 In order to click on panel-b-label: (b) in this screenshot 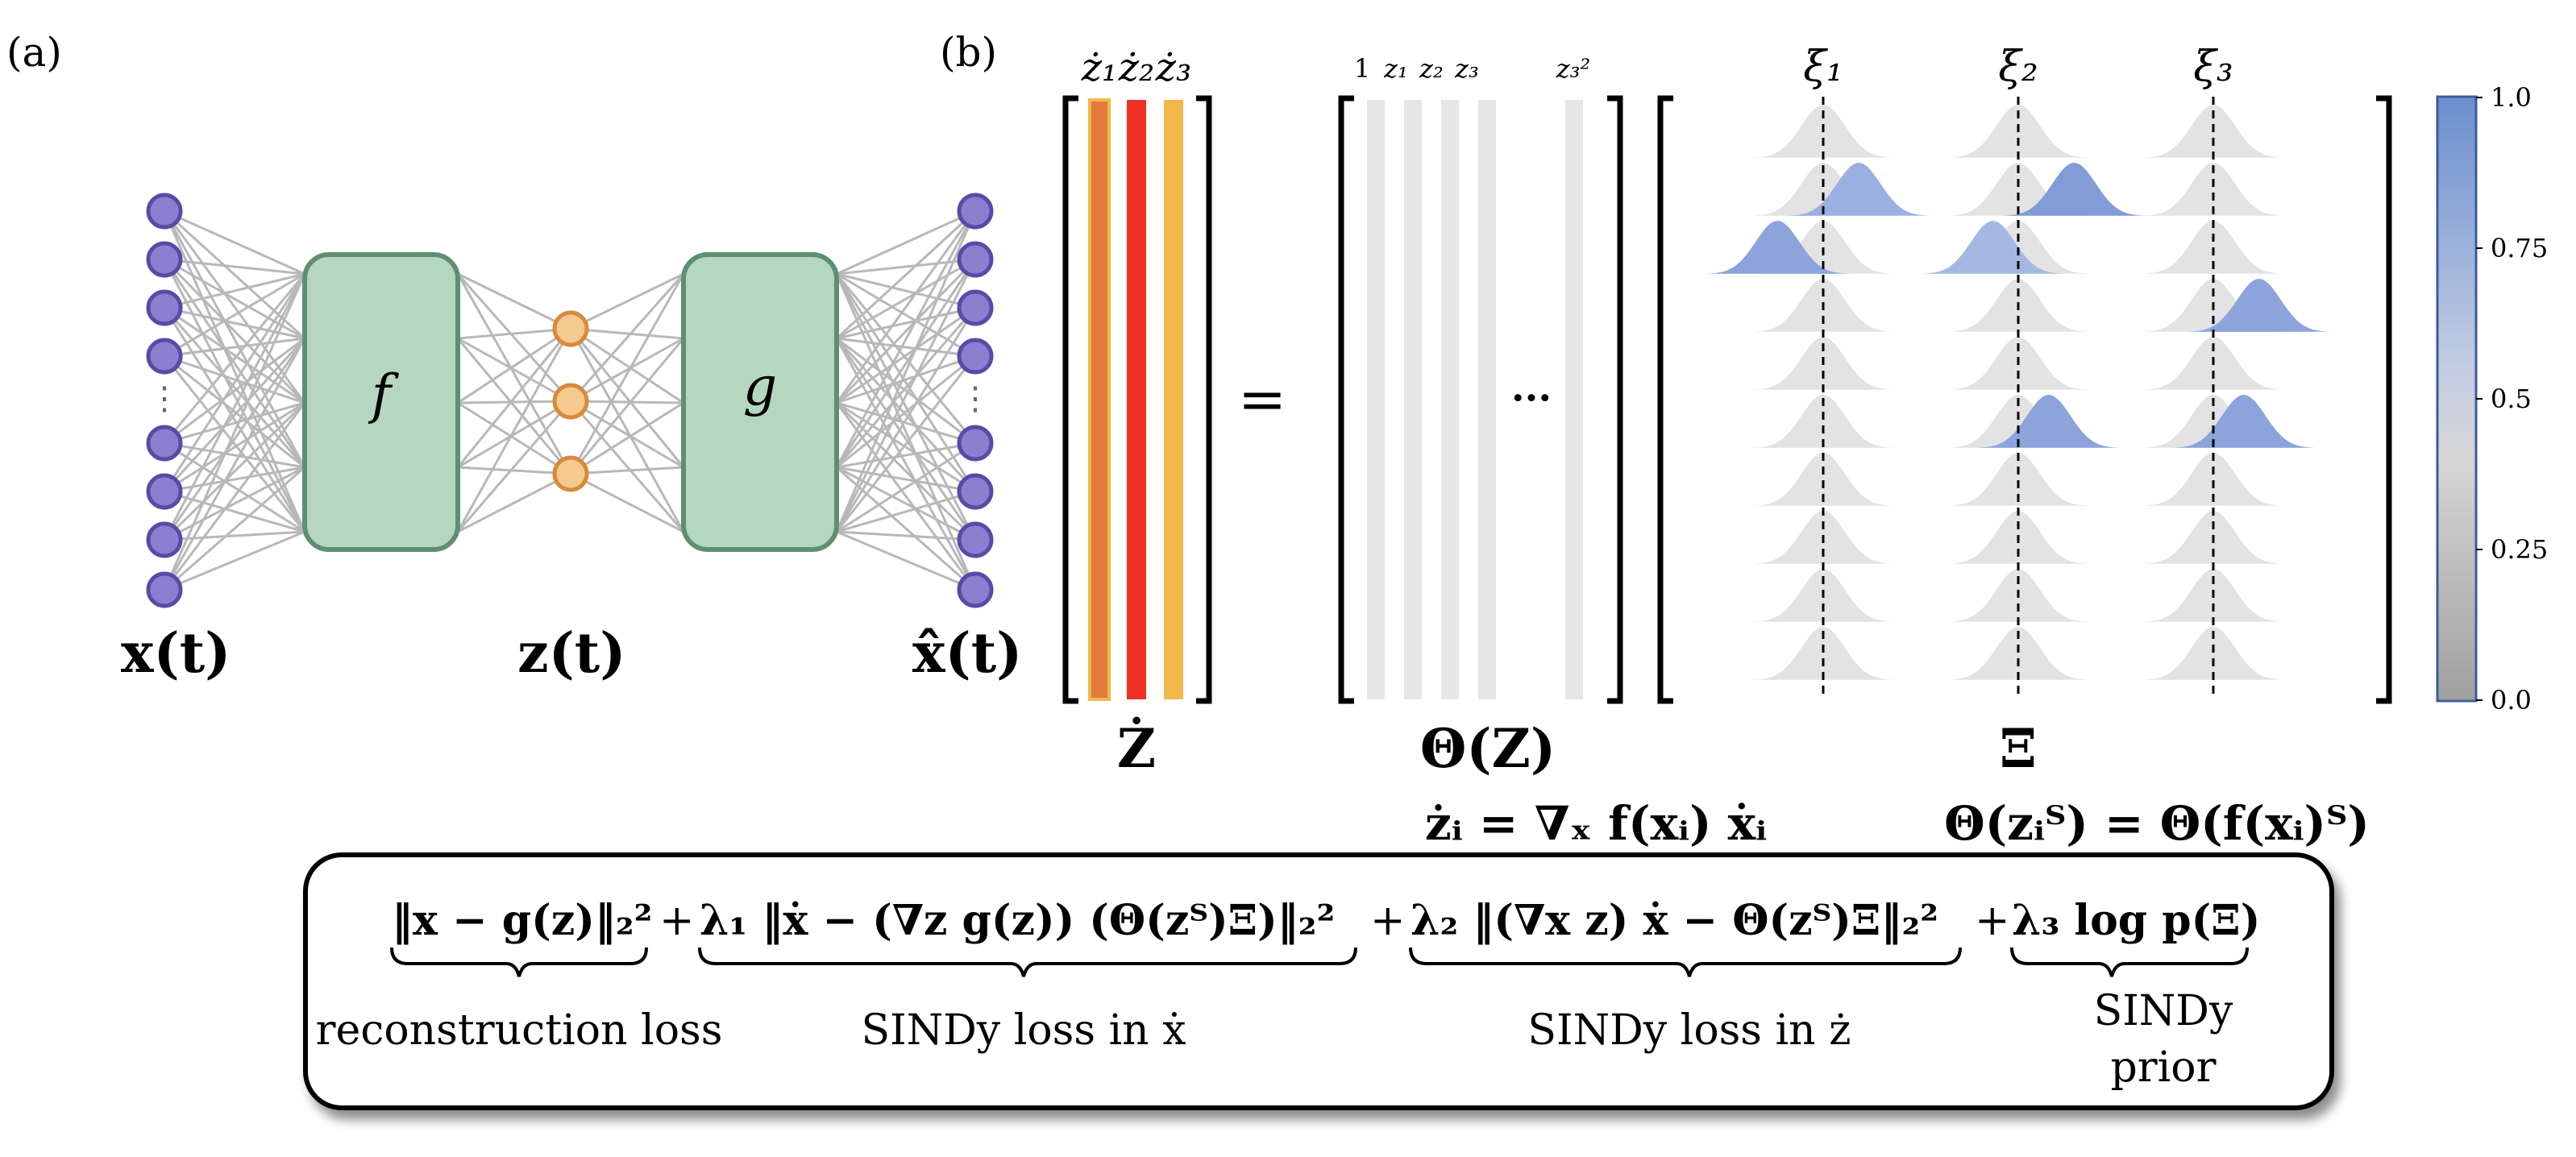, I will do `click(968, 53)`.